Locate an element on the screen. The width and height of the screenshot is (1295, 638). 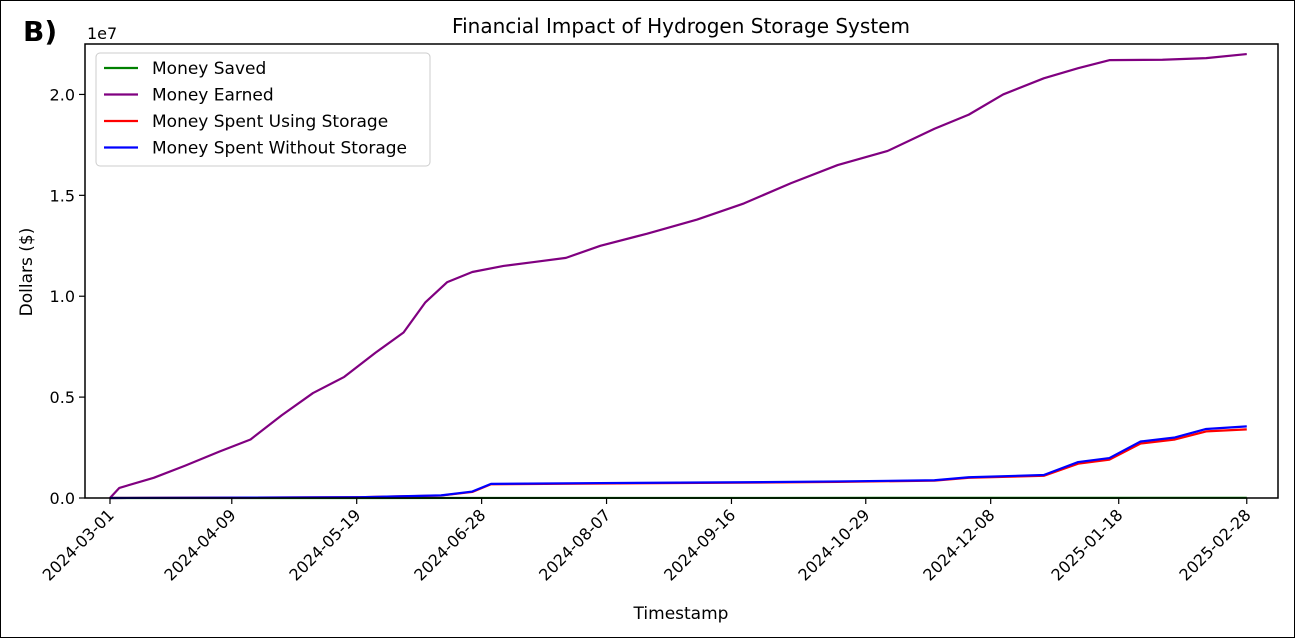
y-tick-label-4: 2.0 is located at coordinates (62, 94).